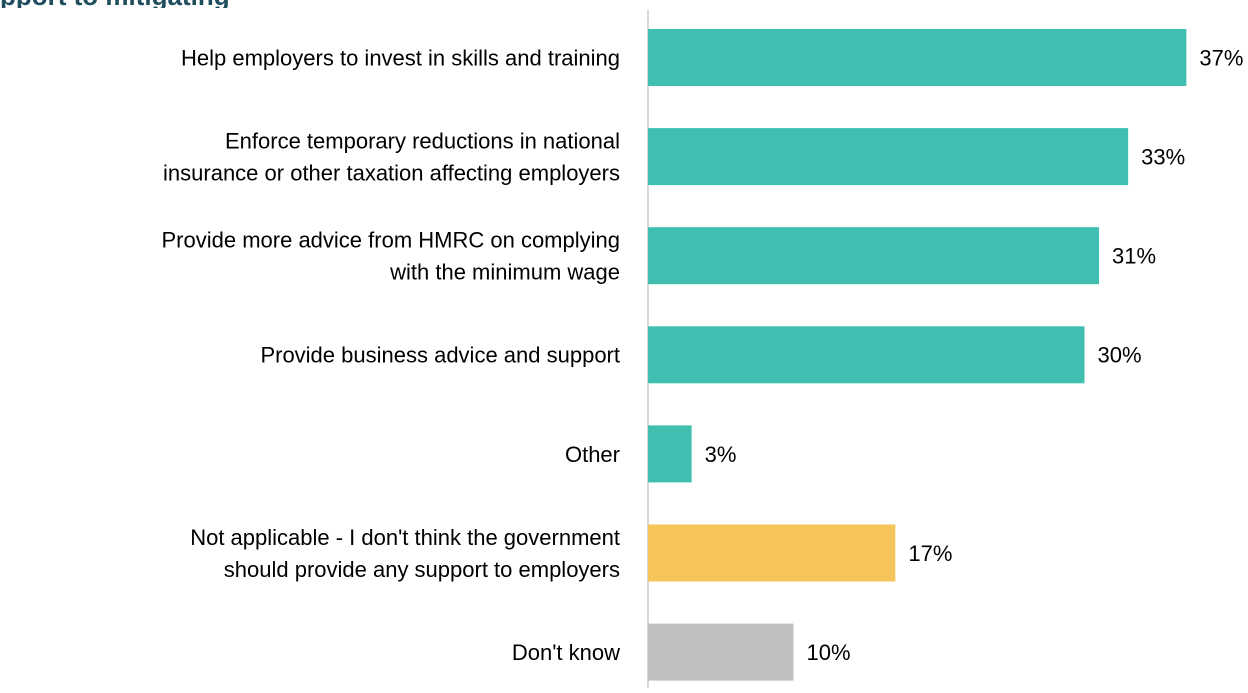 This screenshot has width=1248, height=693. What do you see at coordinates (930, 553) in the screenshot?
I see `data-label-6: 17%` at bounding box center [930, 553].